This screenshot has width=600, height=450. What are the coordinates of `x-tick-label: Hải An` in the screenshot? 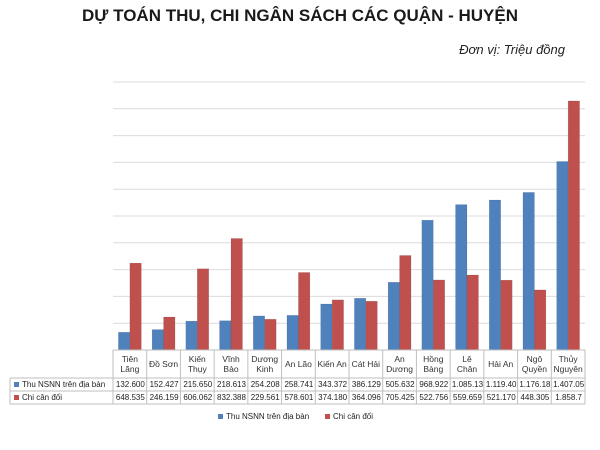 It's located at (501, 364).